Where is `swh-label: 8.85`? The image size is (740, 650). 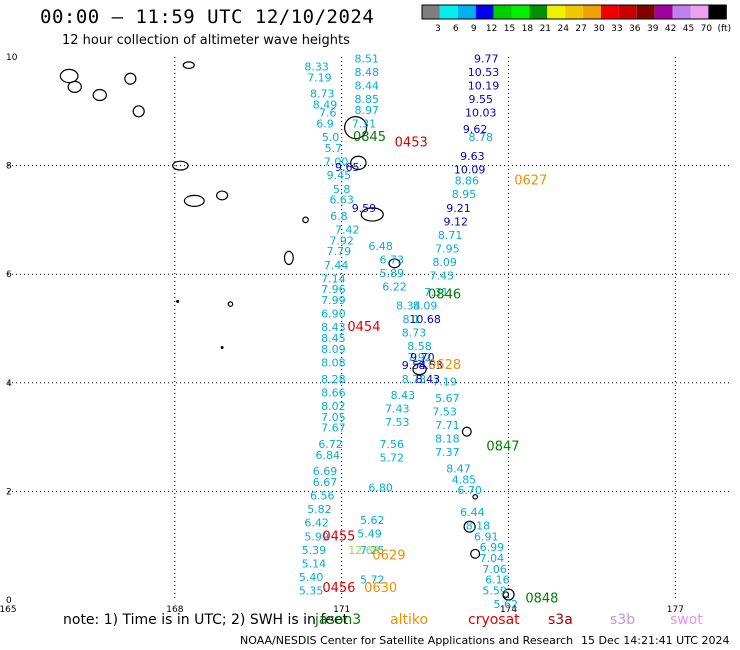 swh-label: 8.85 is located at coordinates (366, 99).